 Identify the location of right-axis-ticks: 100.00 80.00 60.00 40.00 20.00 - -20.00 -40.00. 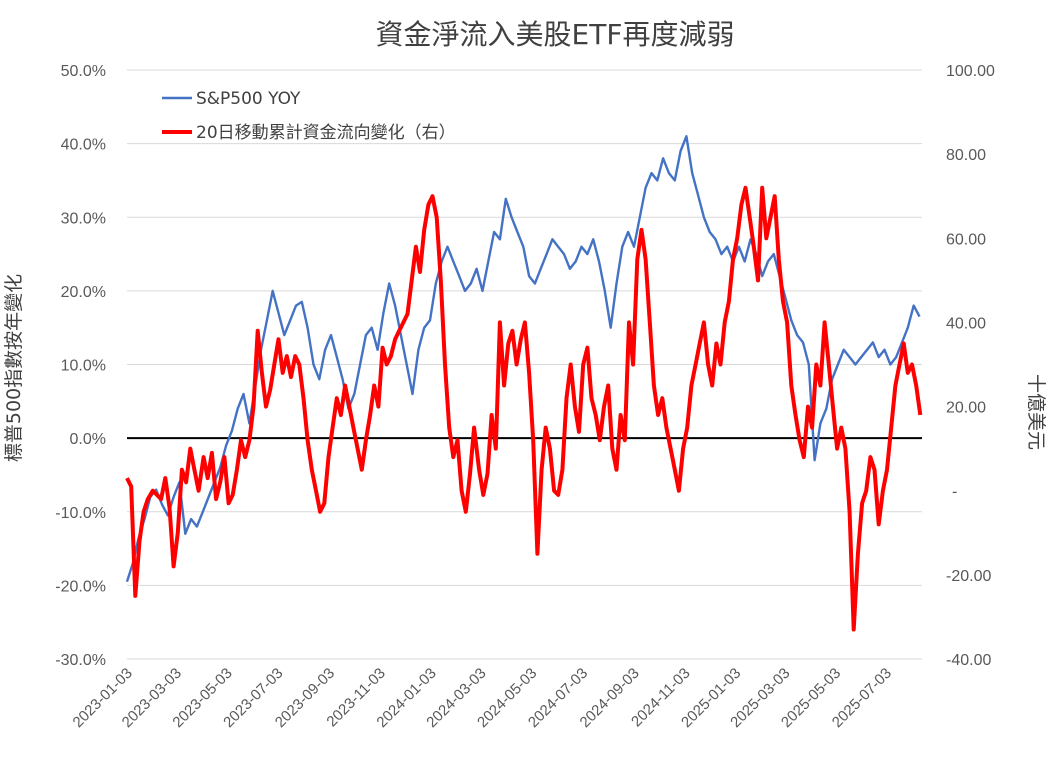
(970, 366).